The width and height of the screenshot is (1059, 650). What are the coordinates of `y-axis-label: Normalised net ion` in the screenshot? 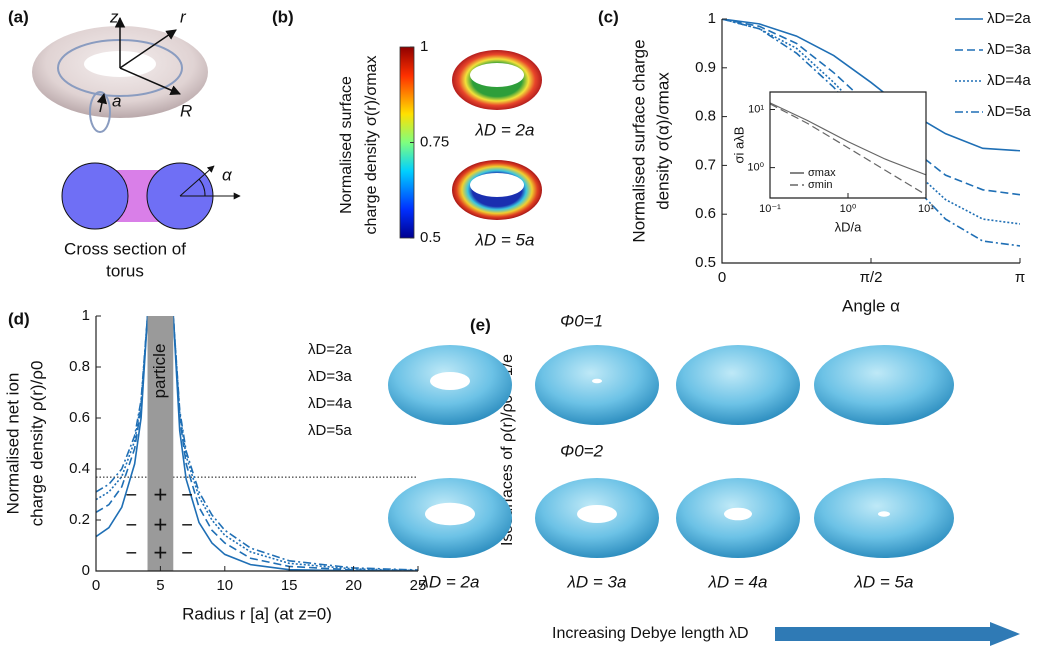 It's located at (12, 444).